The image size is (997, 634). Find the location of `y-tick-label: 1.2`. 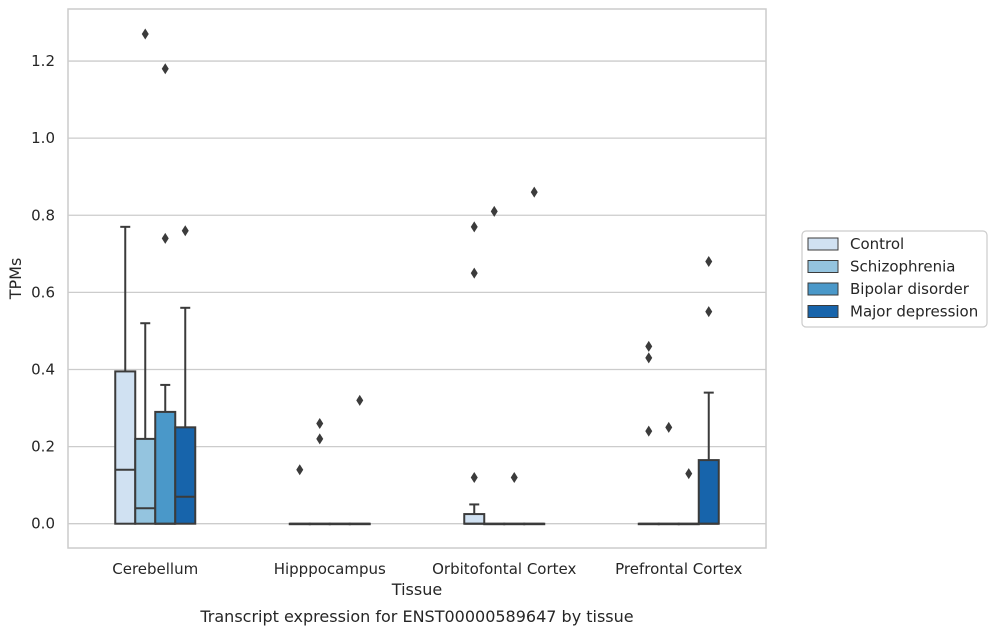

y-tick-label: 1.2 is located at coordinates (43, 61).